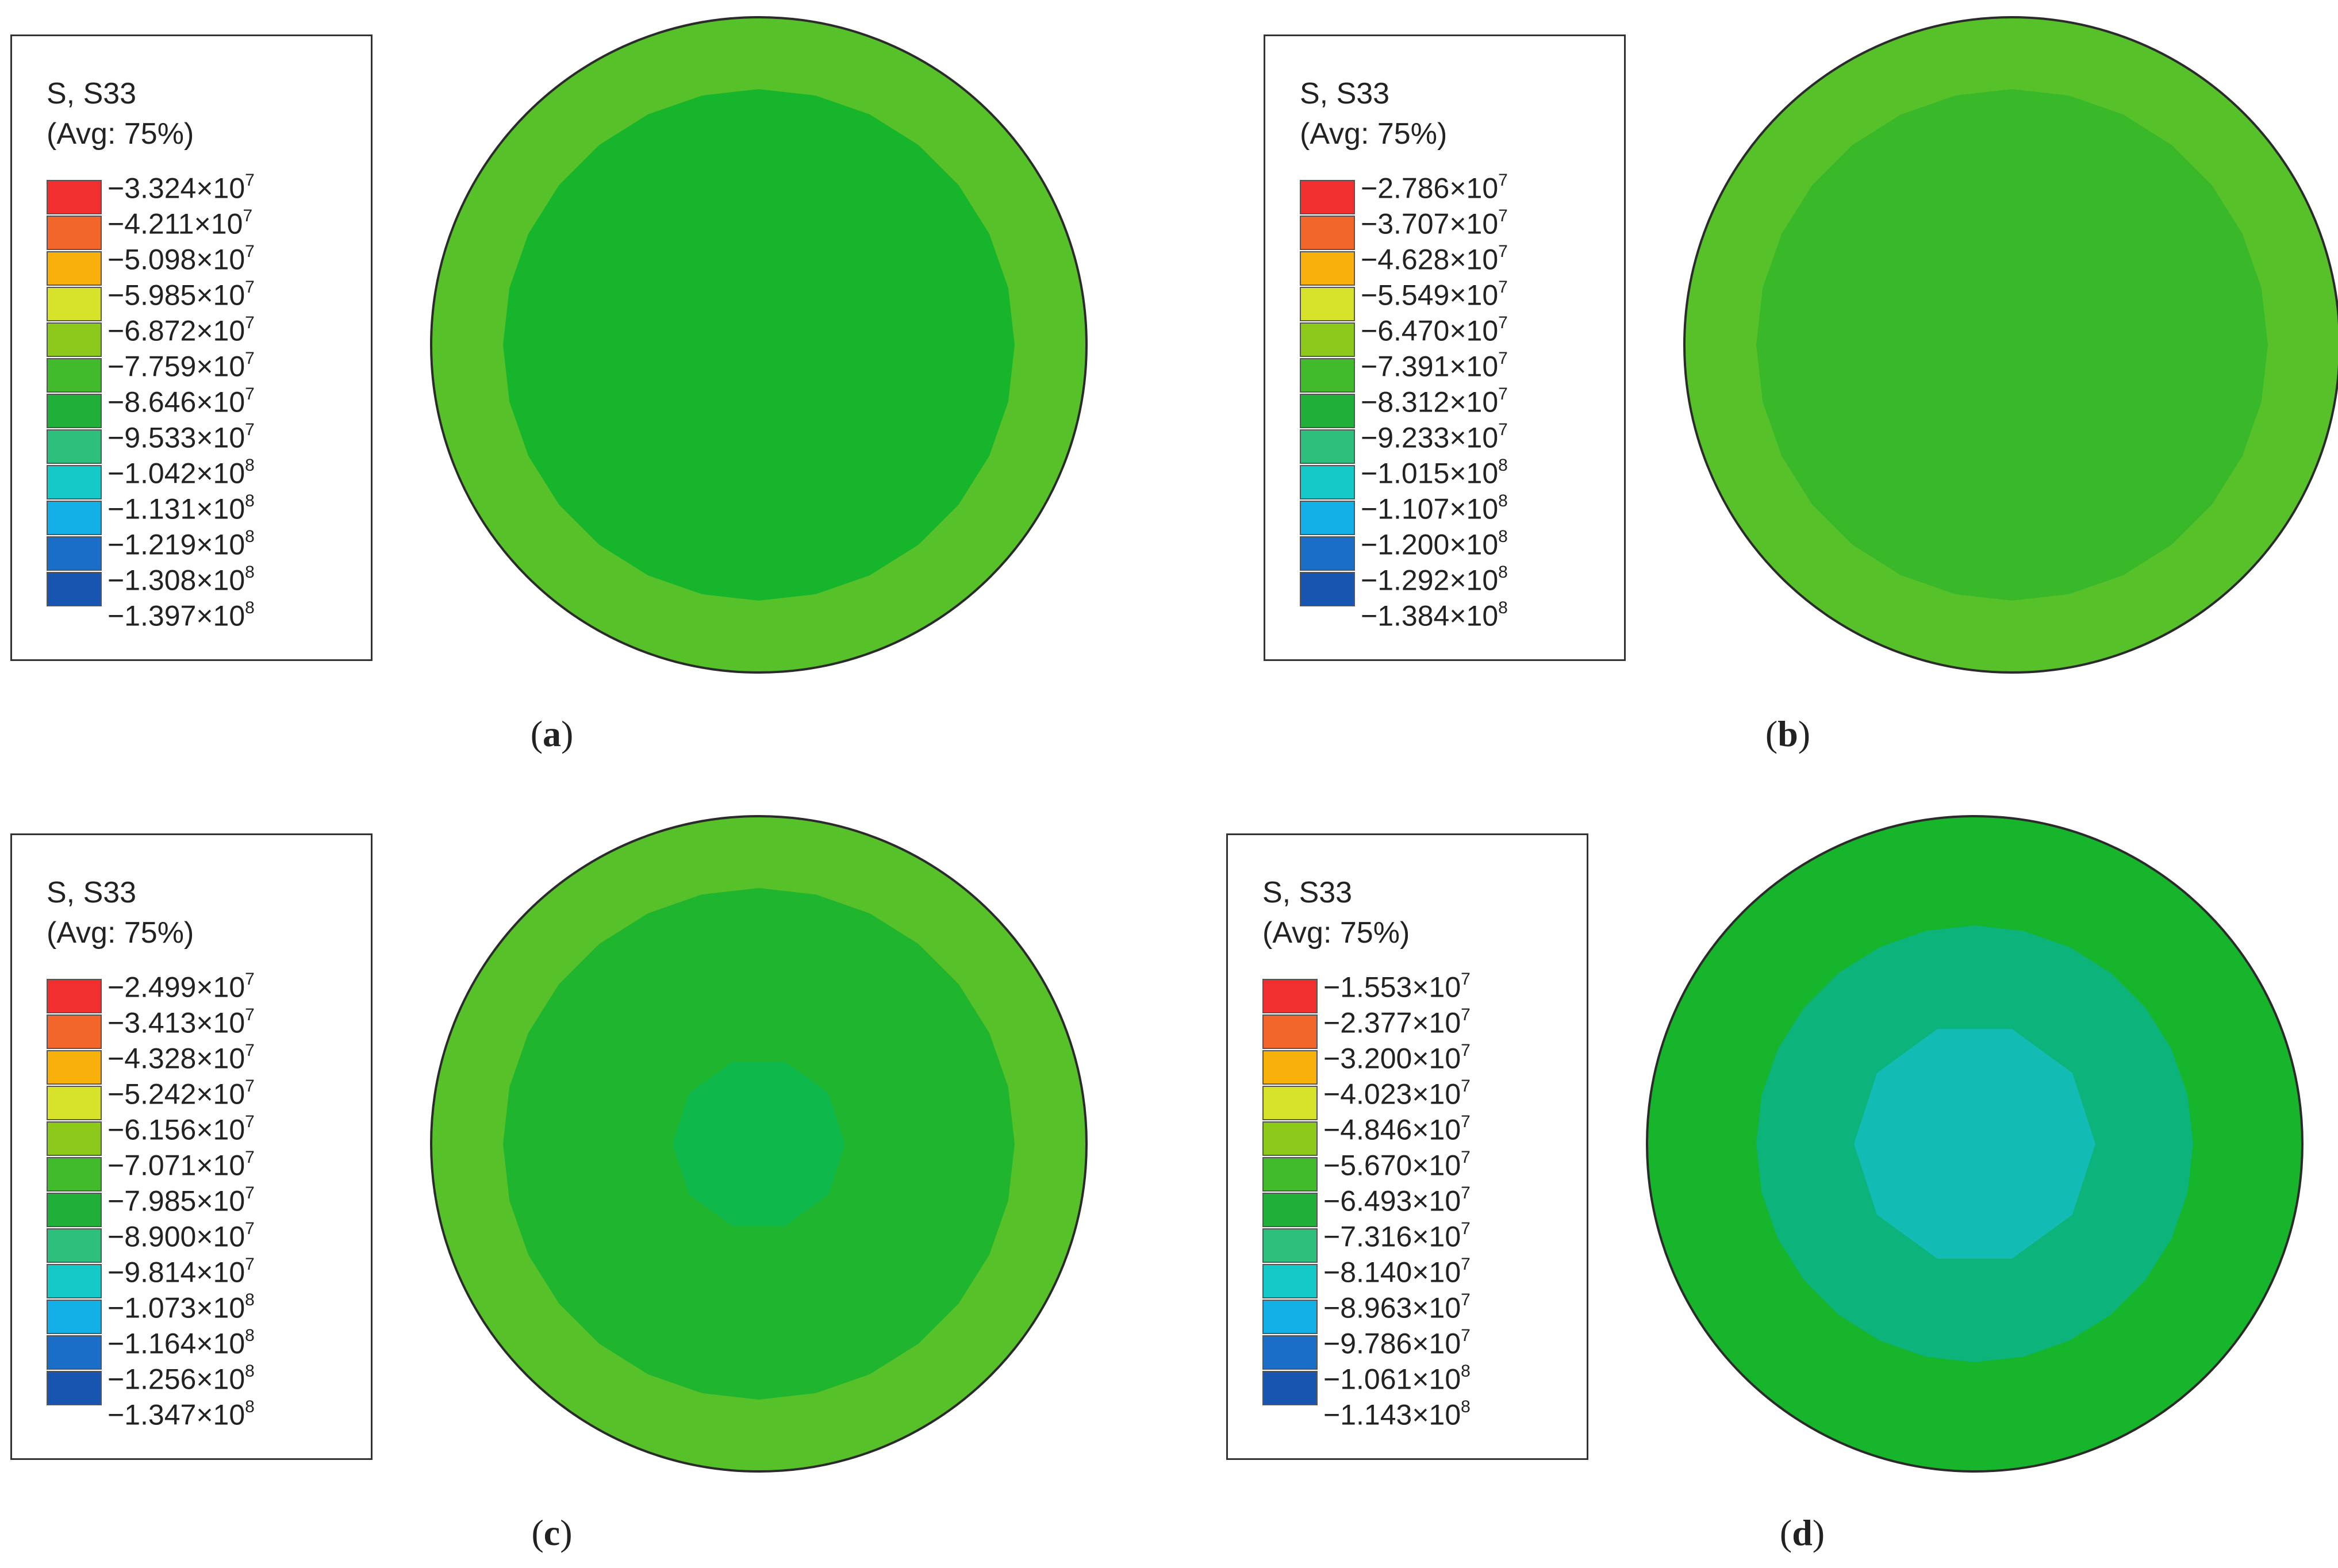 This screenshot has height=1568, width=2338. What do you see at coordinates (1802, 1533) in the screenshot?
I see `caption: (d)` at bounding box center [1802, 1533].